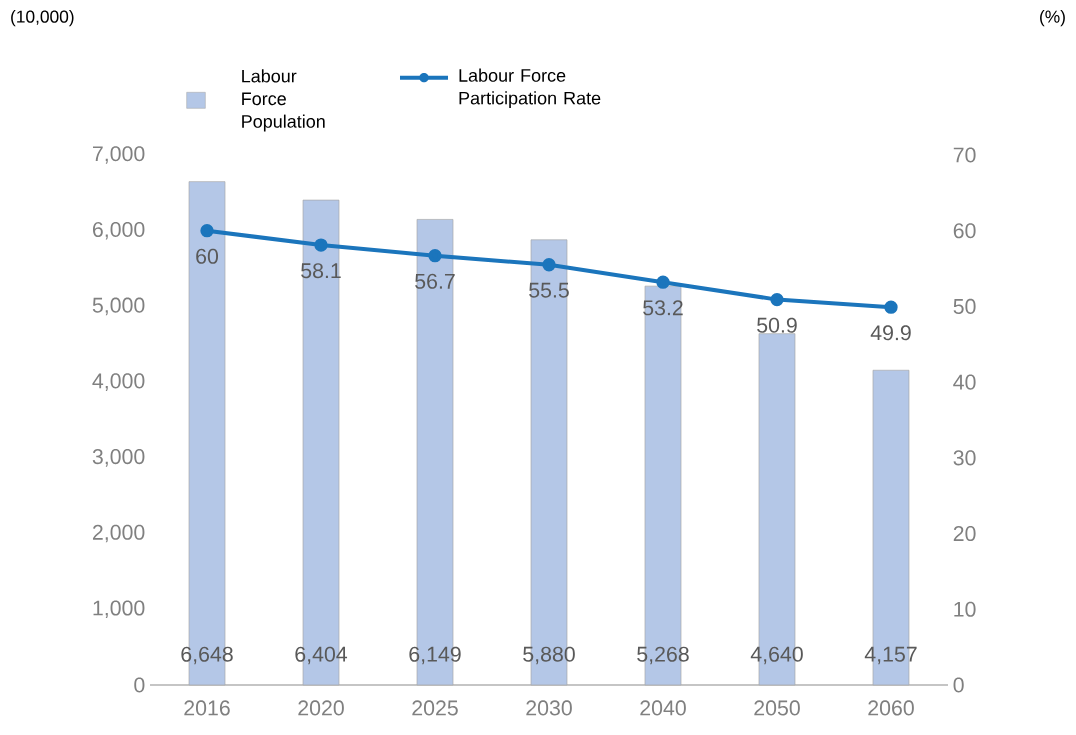 The width and height of the screenshot is (1076, 735). I want to click on x-tick-label: 2030, so click(549, 708).